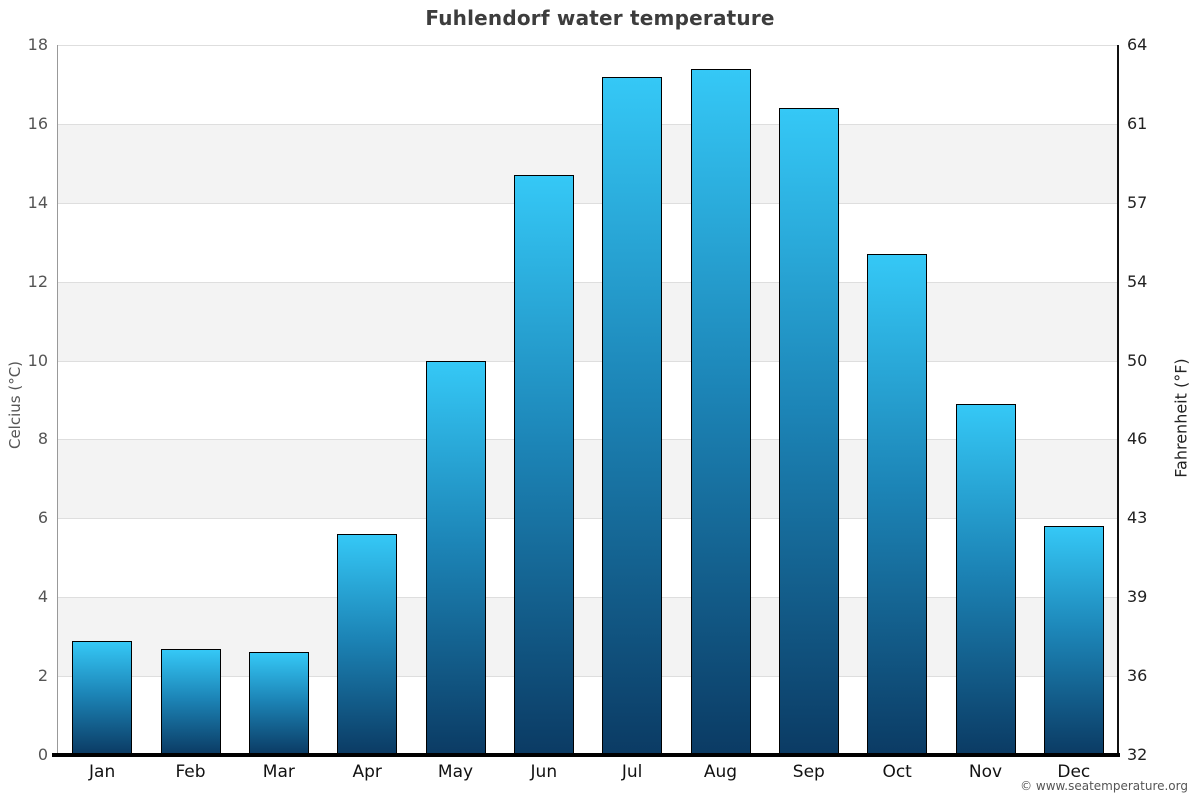 This screenshot has width=1200, height=800. What do you see at coordinates (808, 772) in the screenshot?
I see `x-label-sep: Sep` at bounding box center [808, 772].